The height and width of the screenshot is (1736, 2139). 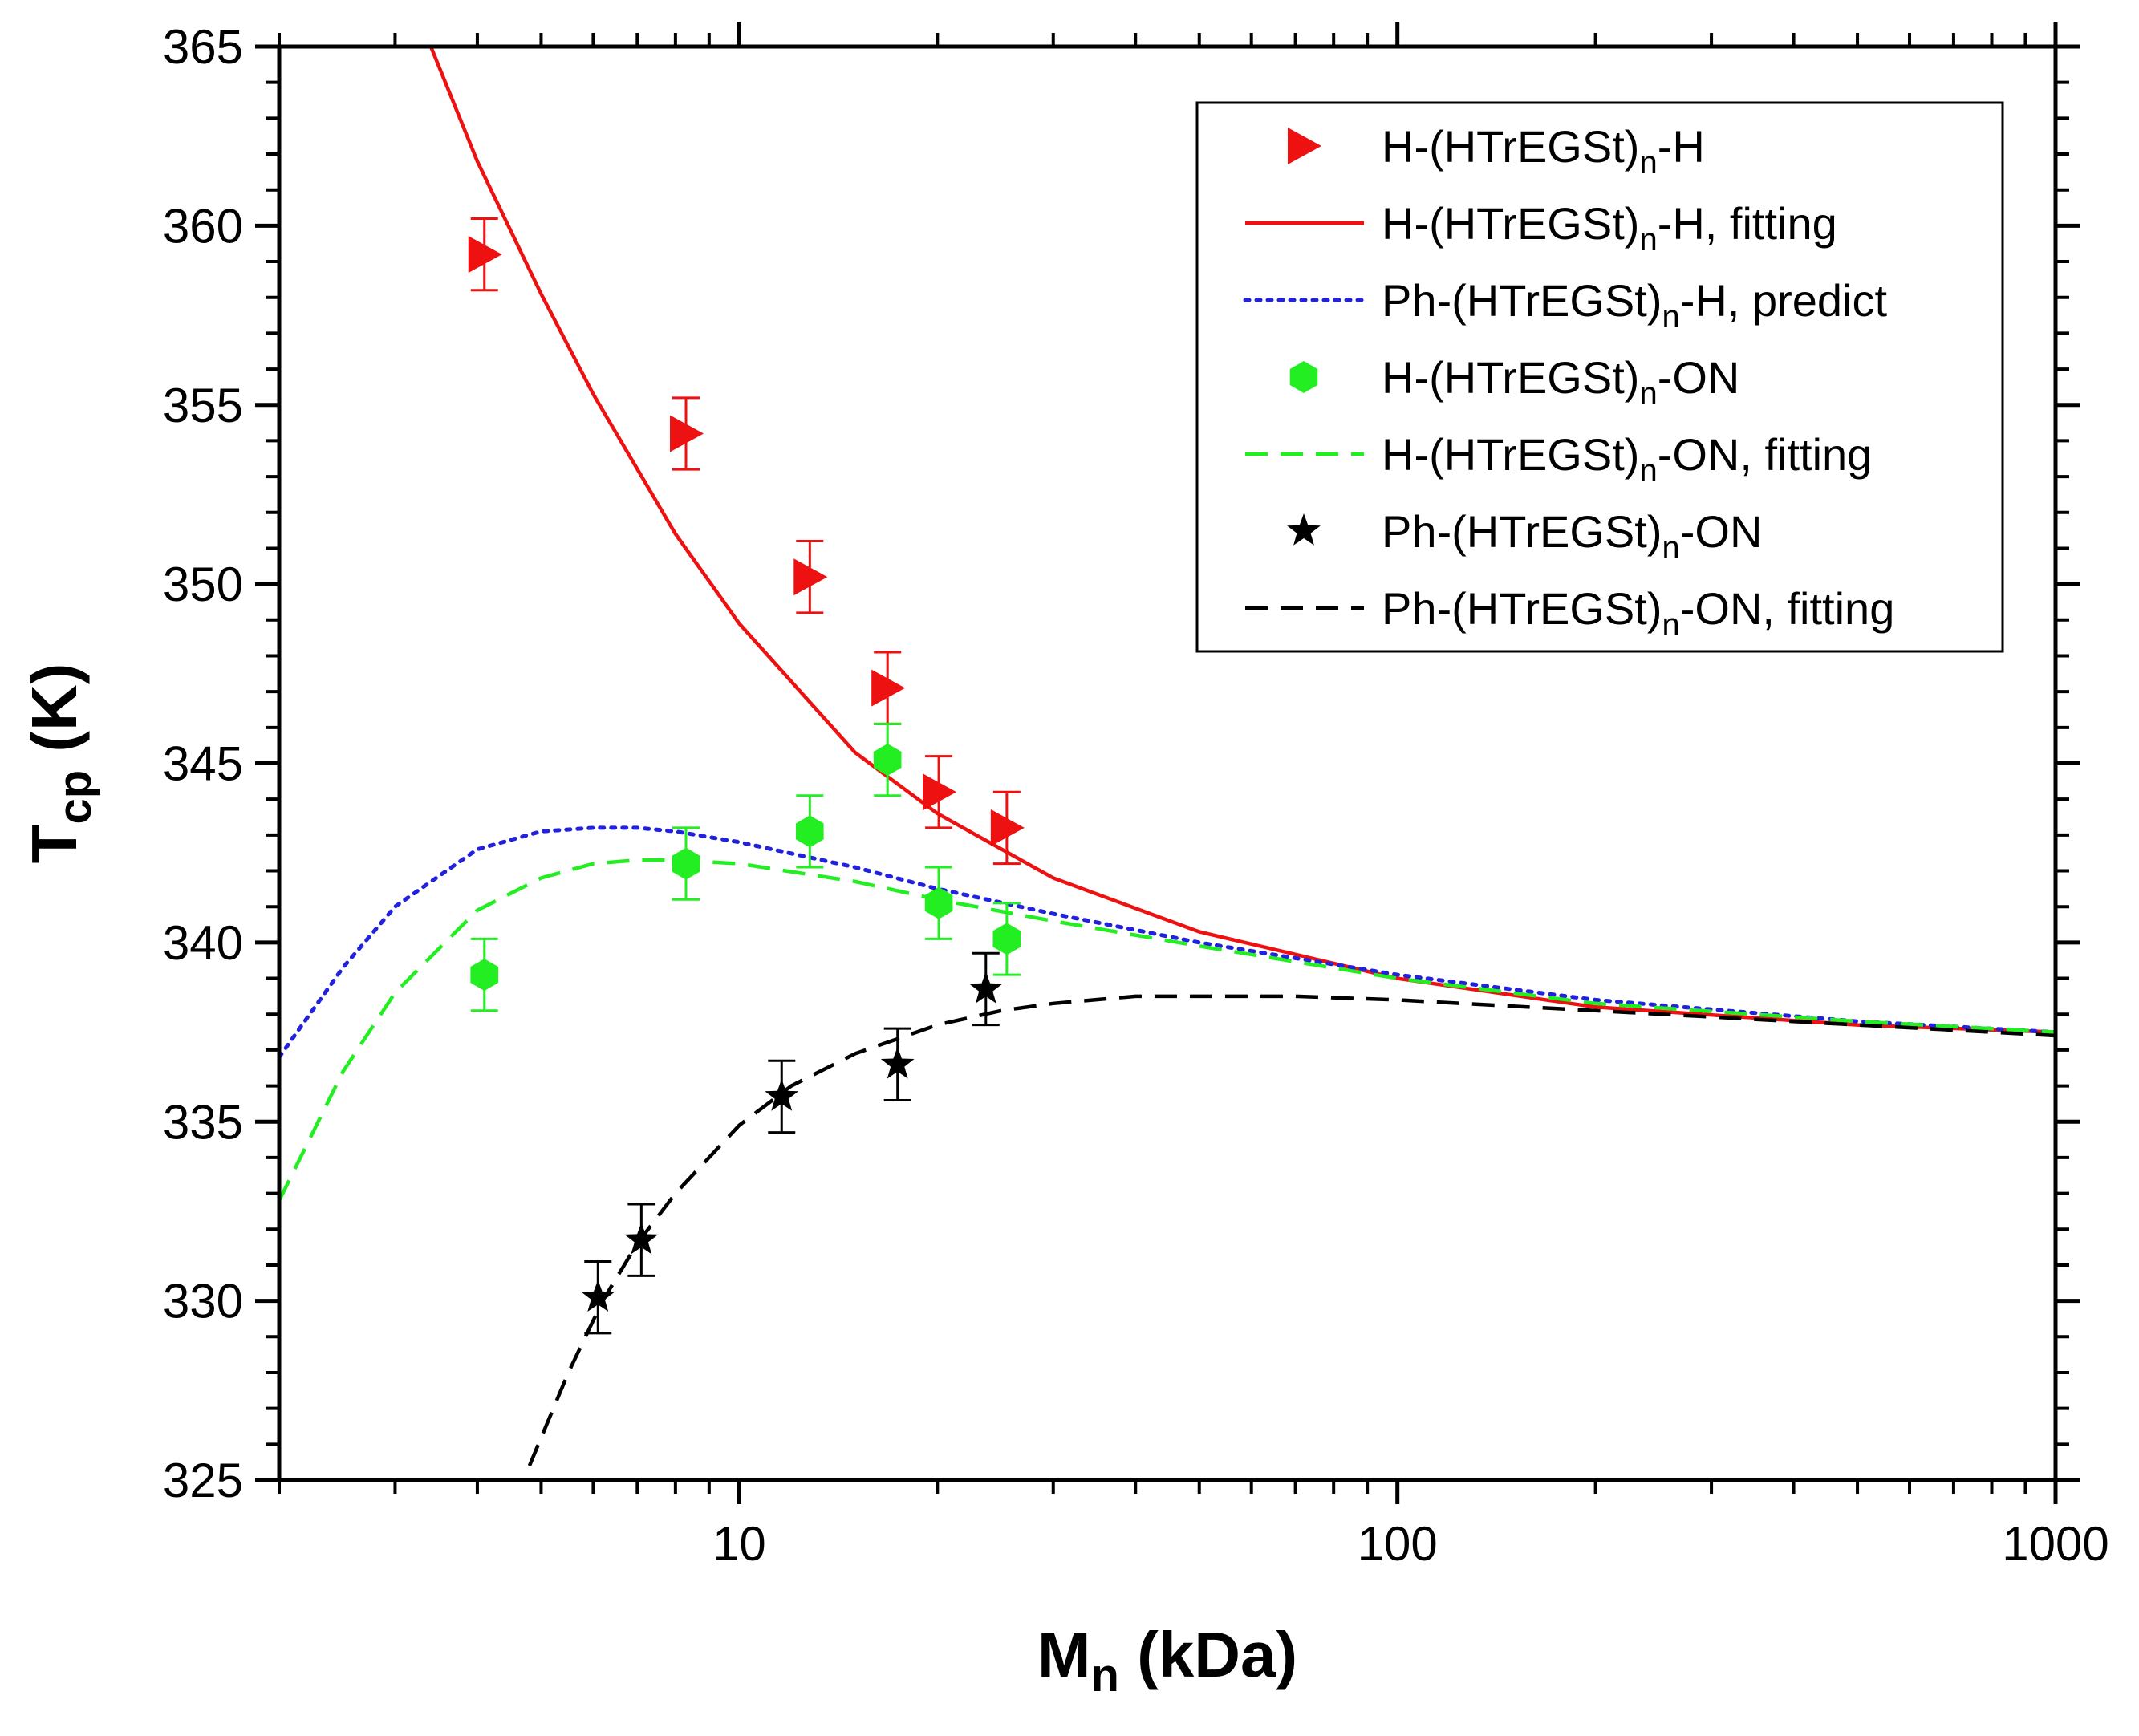 I want to click on legend-label: H-(HTrEGSt)n-ON, so click(x=1560, y=382).